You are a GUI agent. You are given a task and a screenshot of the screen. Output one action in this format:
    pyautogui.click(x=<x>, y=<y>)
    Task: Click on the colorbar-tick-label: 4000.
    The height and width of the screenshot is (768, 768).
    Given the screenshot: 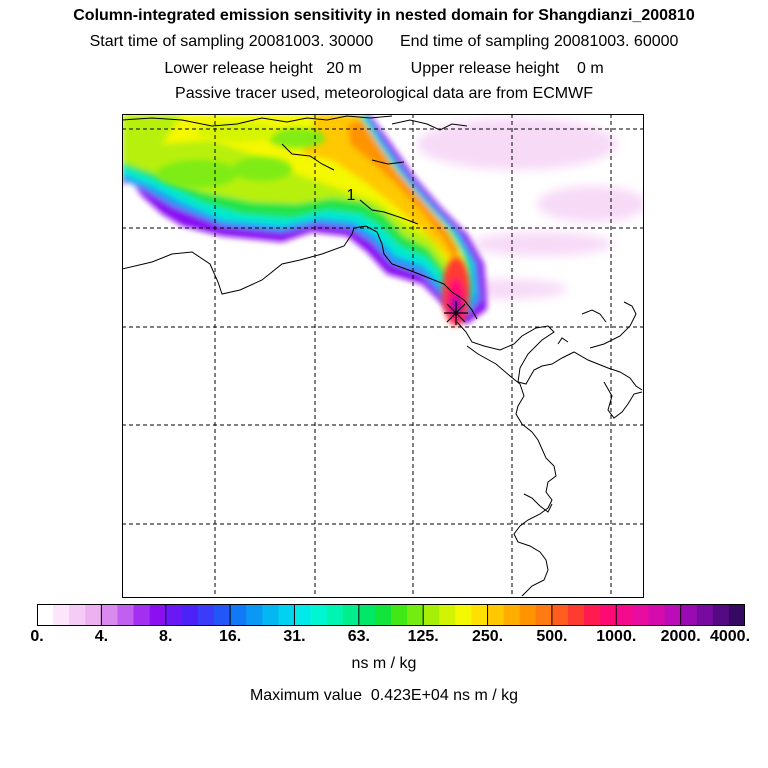 What is the action you would take?
    pyautogui.click(x=730, y=636)
    